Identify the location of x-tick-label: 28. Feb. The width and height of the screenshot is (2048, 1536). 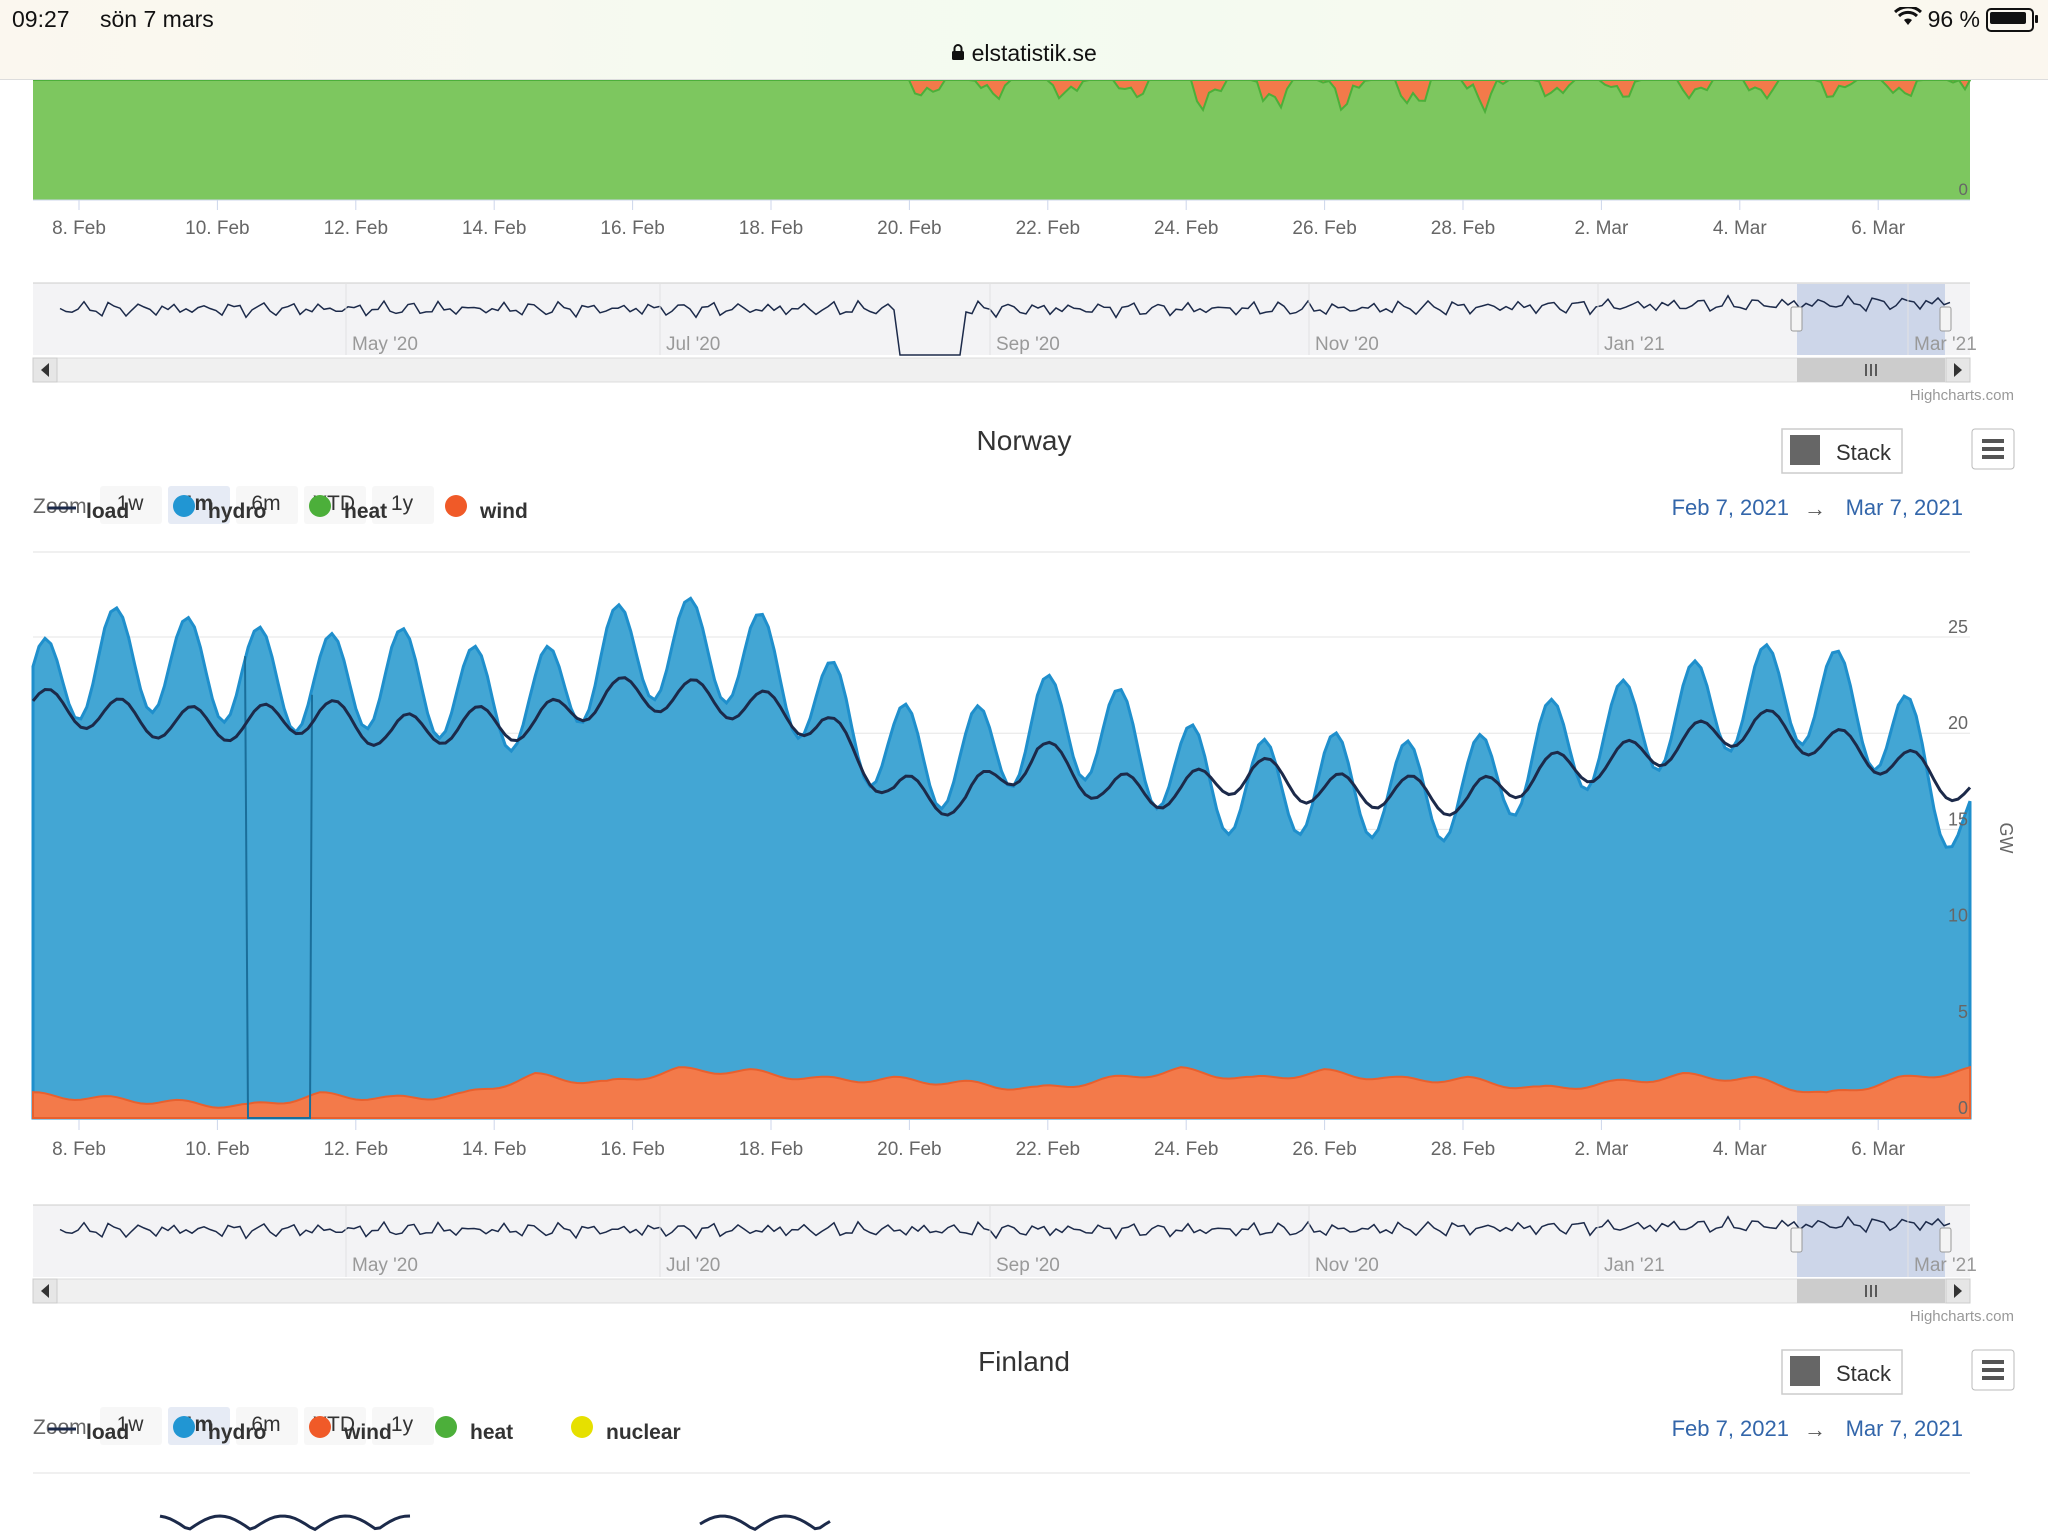
(1463, 228).